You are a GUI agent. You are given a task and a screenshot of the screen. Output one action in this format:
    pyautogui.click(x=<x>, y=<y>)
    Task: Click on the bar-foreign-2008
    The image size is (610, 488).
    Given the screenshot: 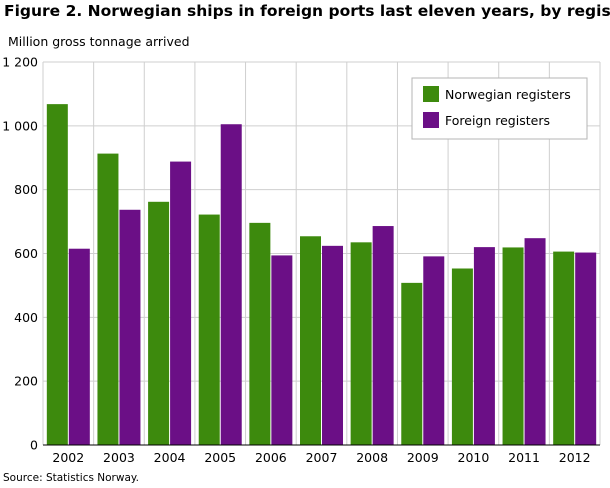 What is the action you would take?
    pyautogui.click(x=383, y=335)
    